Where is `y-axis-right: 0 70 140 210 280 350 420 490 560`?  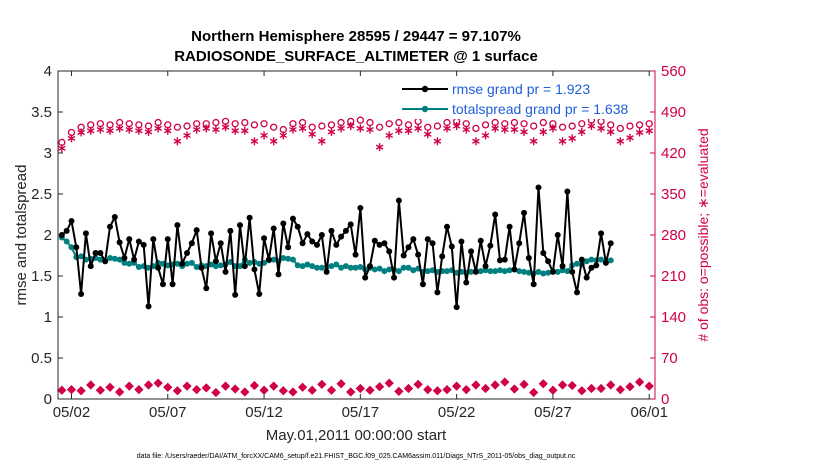 y-axis-right: 0 70 140 210 280 350 420 490 560 is located at coordinates (668, 235).